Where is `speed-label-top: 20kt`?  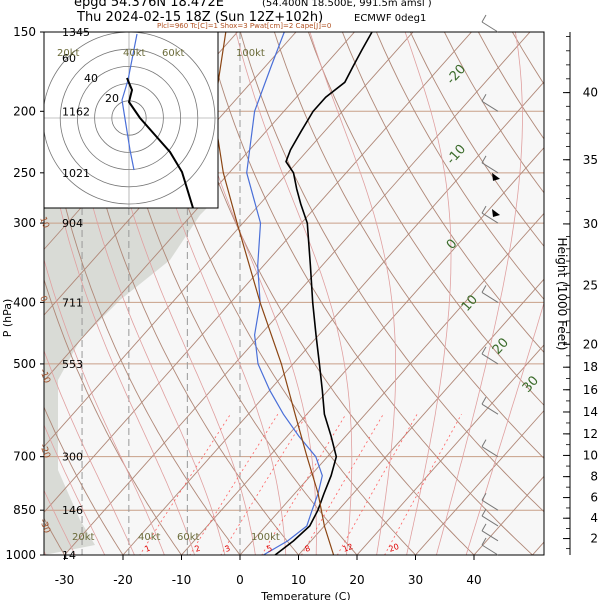
speed-label-top: 20kt is located at coordinates (68, 53).